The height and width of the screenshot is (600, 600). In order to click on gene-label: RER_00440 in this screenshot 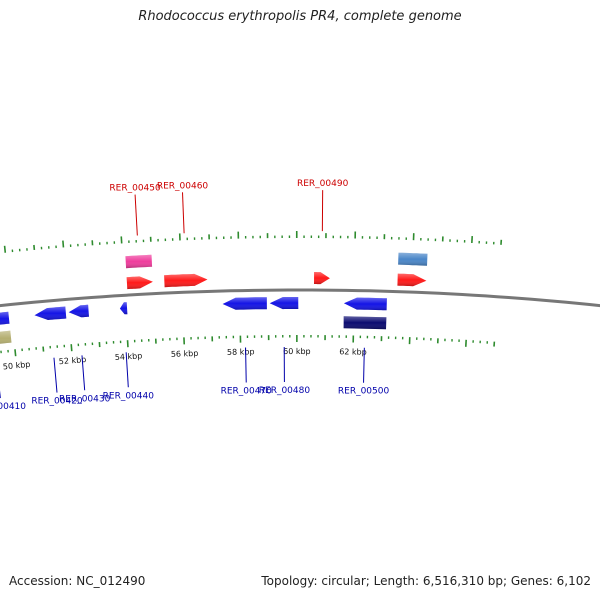, I will do `click(129, 396)`.